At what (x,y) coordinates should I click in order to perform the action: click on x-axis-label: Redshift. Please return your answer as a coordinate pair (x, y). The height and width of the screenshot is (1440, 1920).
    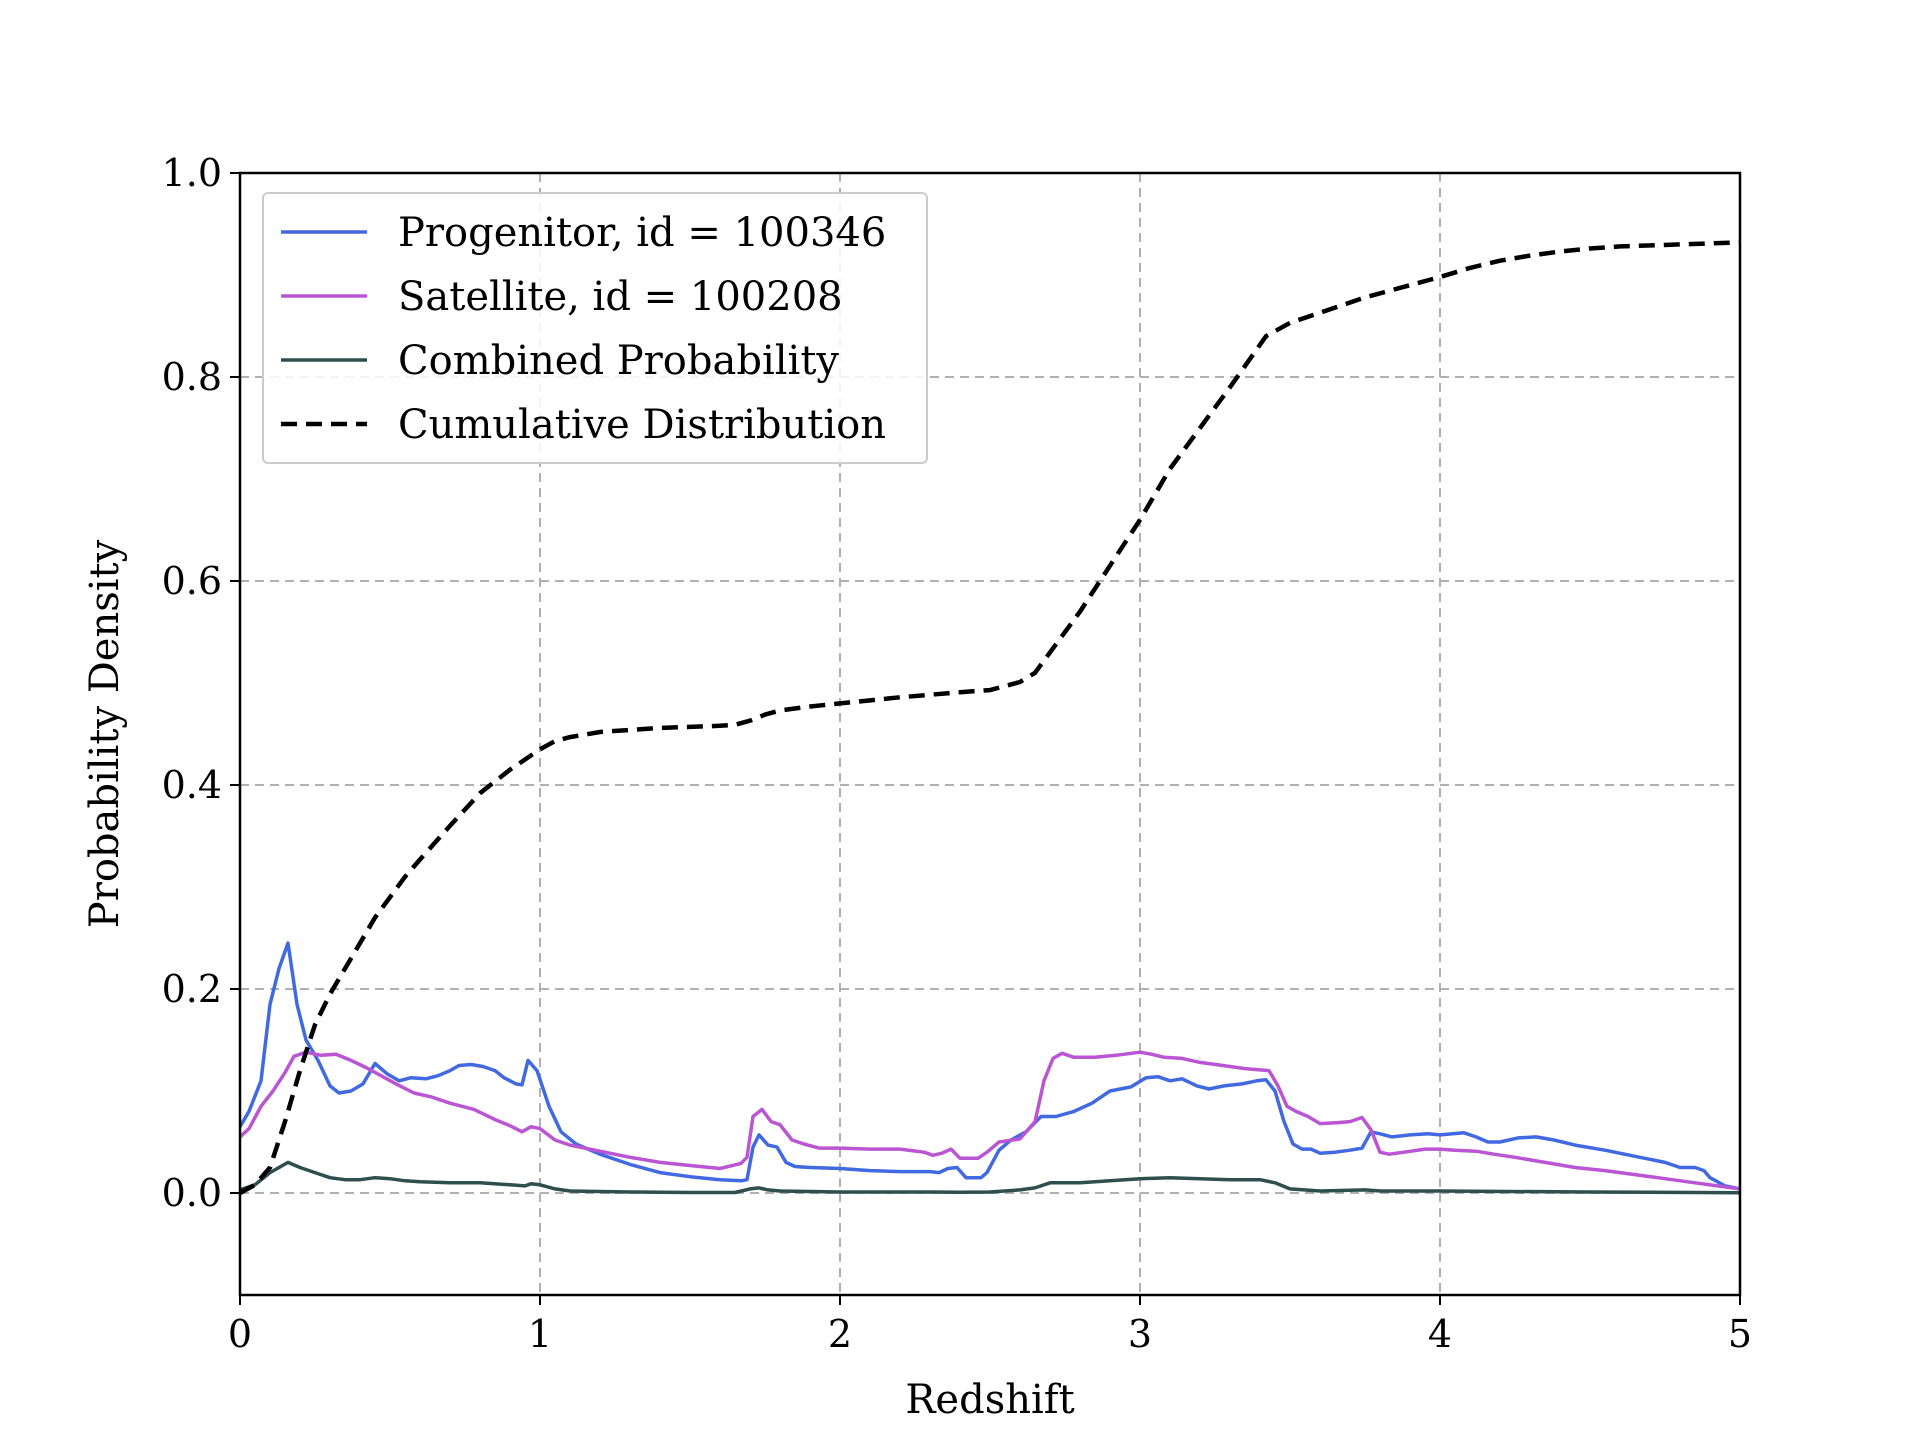
    Looking at the image, I should click on (989, 1400).